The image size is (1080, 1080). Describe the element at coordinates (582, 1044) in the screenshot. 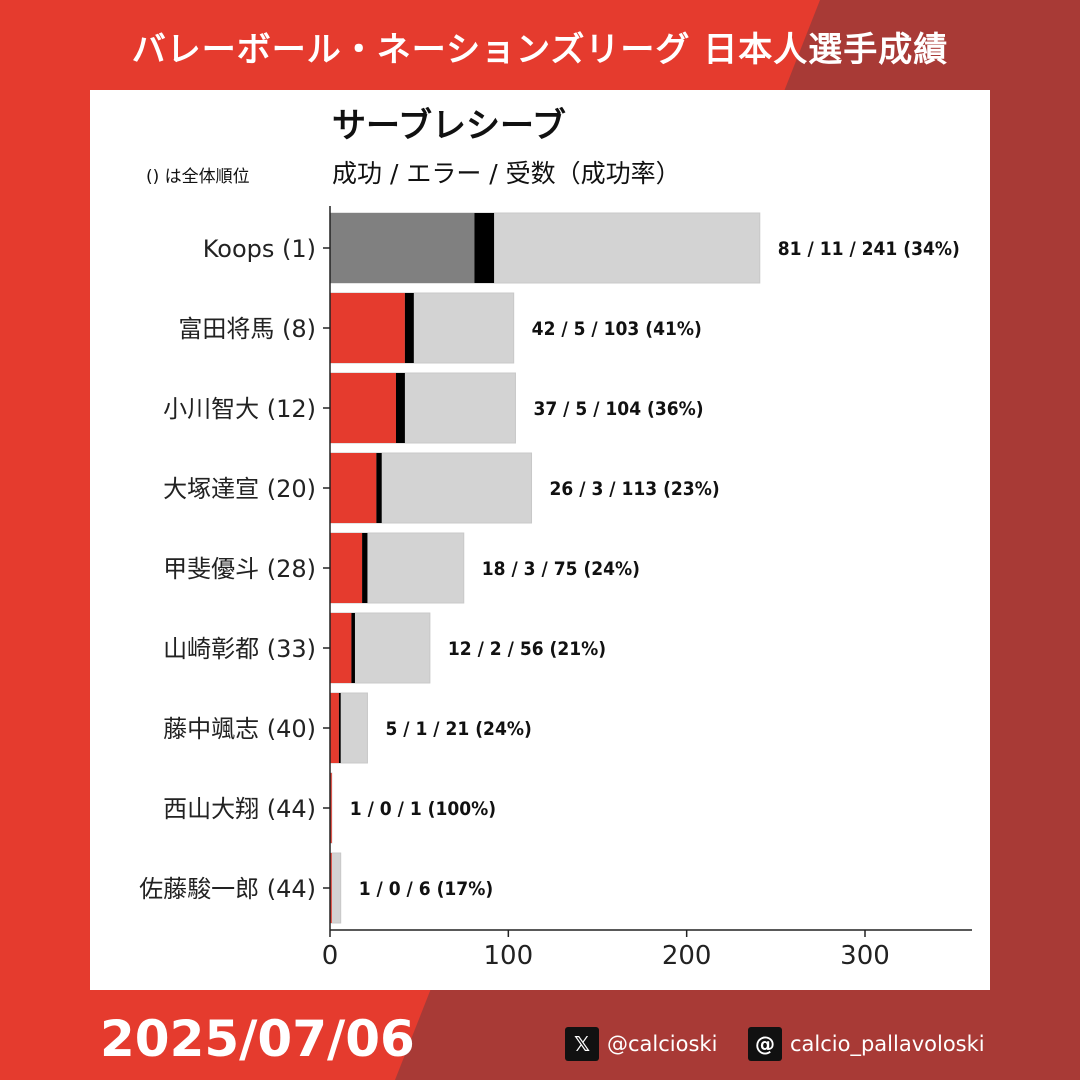

I see `x-logo-icon: 𝕏` at that location.